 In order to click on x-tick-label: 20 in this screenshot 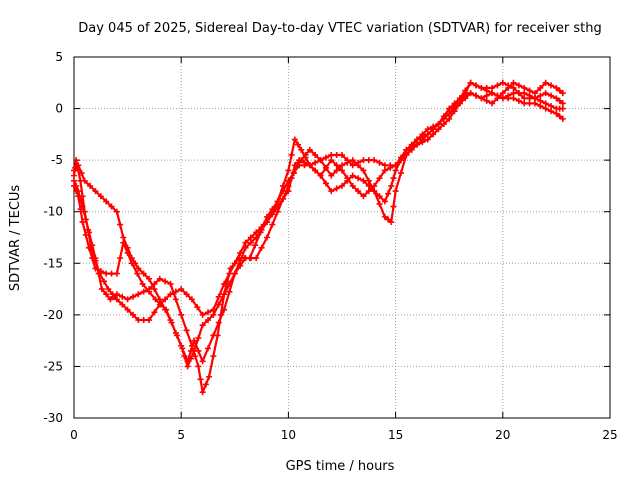, I will do `click(502, 435)`.